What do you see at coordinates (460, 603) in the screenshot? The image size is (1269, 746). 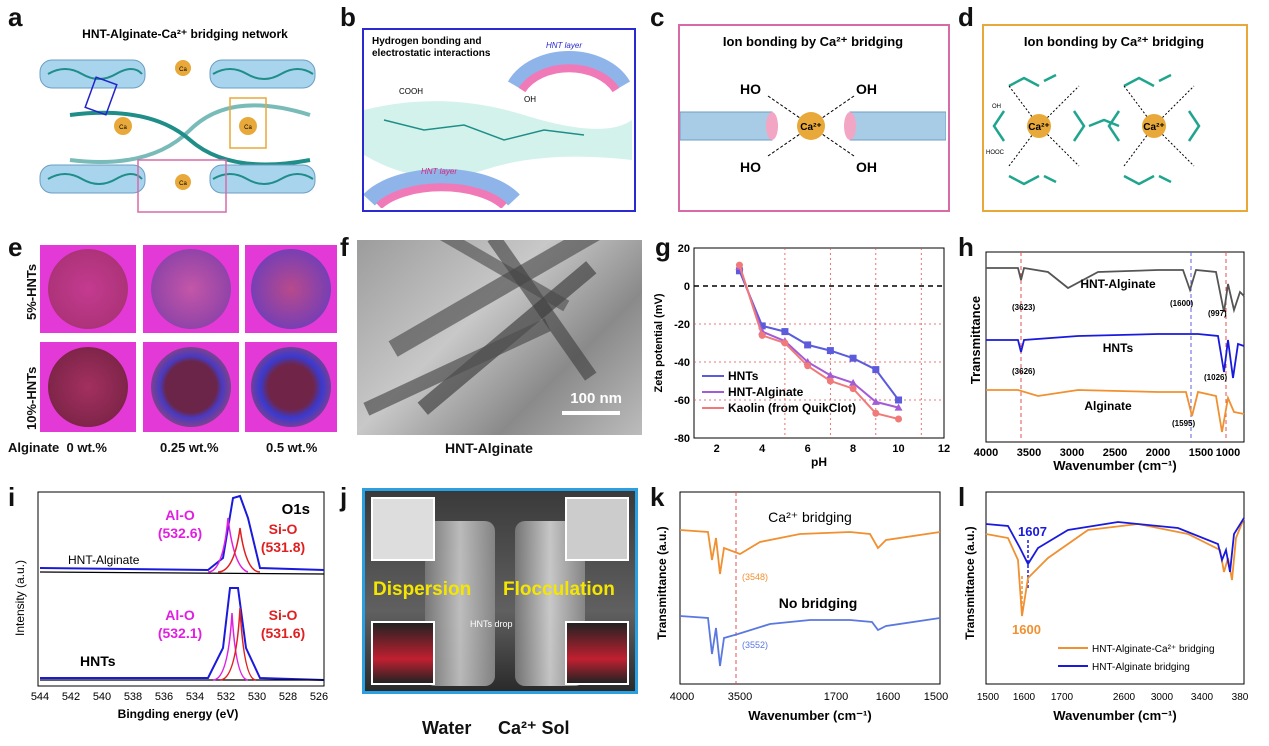 I see `vial-water` at bounding box center [460, 603].